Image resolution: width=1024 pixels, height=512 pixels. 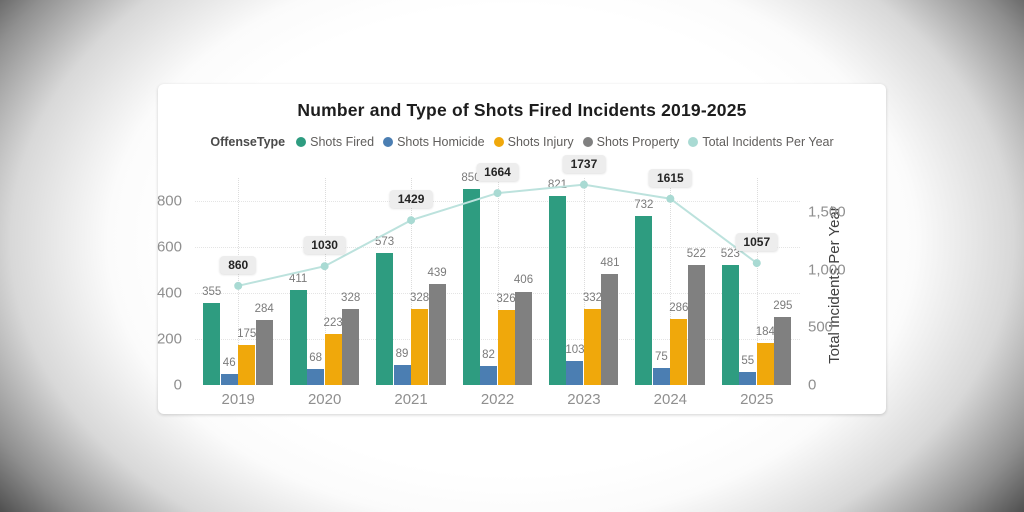 I want to click on bar-shots-property-2021, so click(x=437, y=334).